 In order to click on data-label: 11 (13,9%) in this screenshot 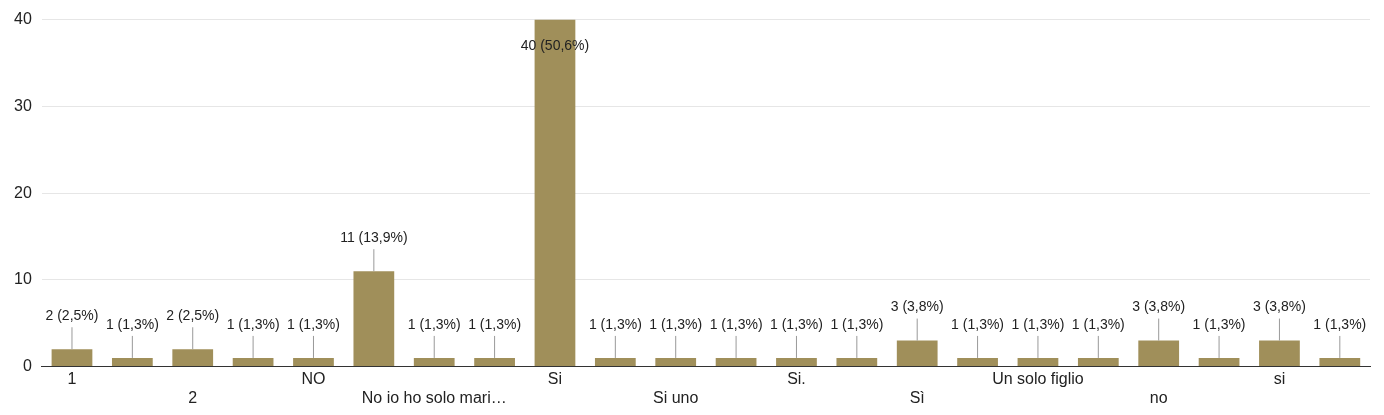, I will do `click(374, 237)`.